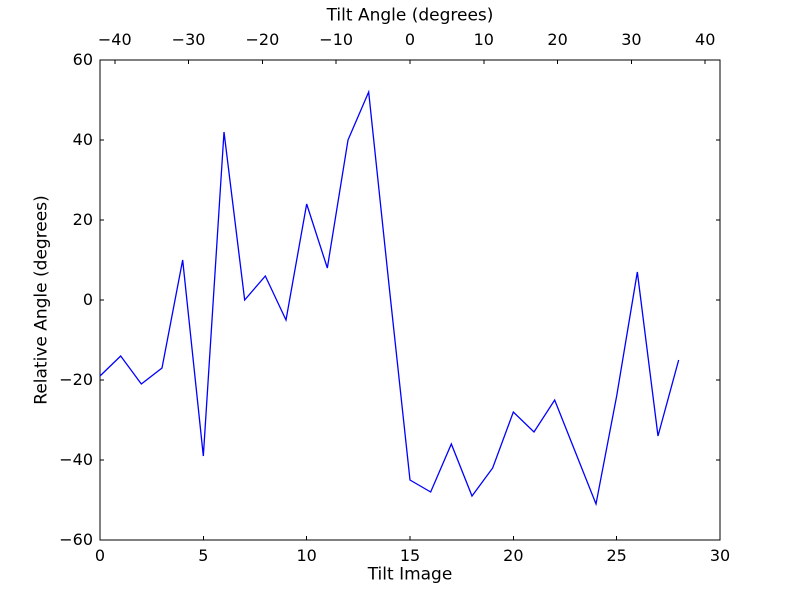 Image resolution: width=800 pixels, height=600 pixels. What do you see at coordinates (720, 555) in the screenshot?
I see `x-tick-label: 30` at bounding box center [720, 555].